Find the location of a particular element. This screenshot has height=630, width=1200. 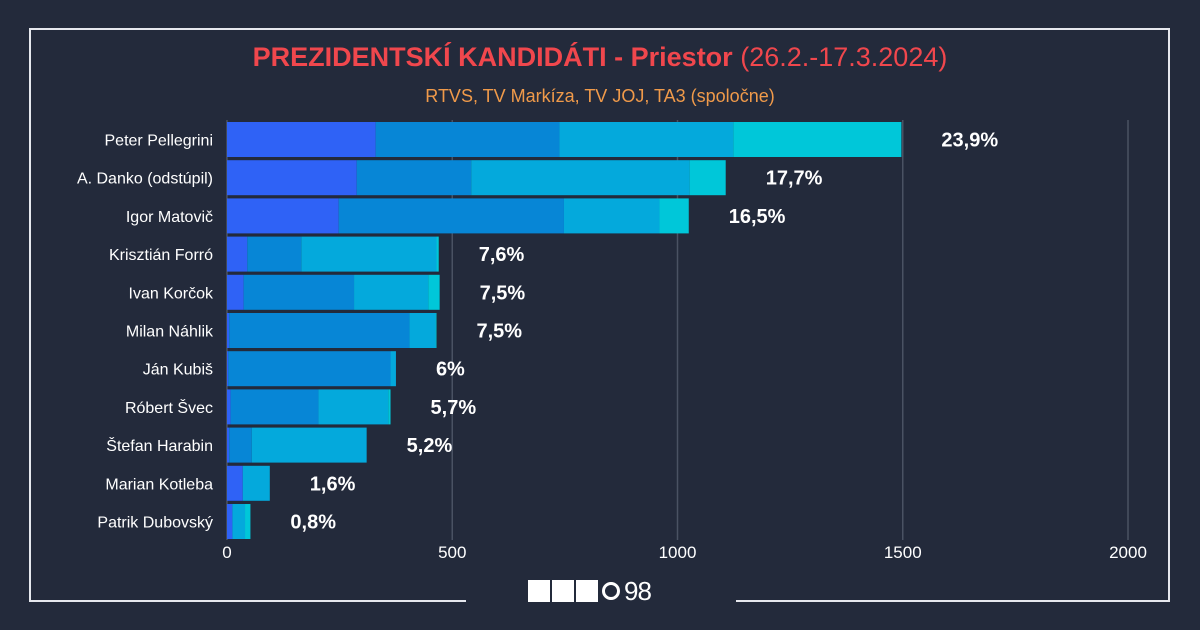

logo-block-e is located at coordinates (563, 591).